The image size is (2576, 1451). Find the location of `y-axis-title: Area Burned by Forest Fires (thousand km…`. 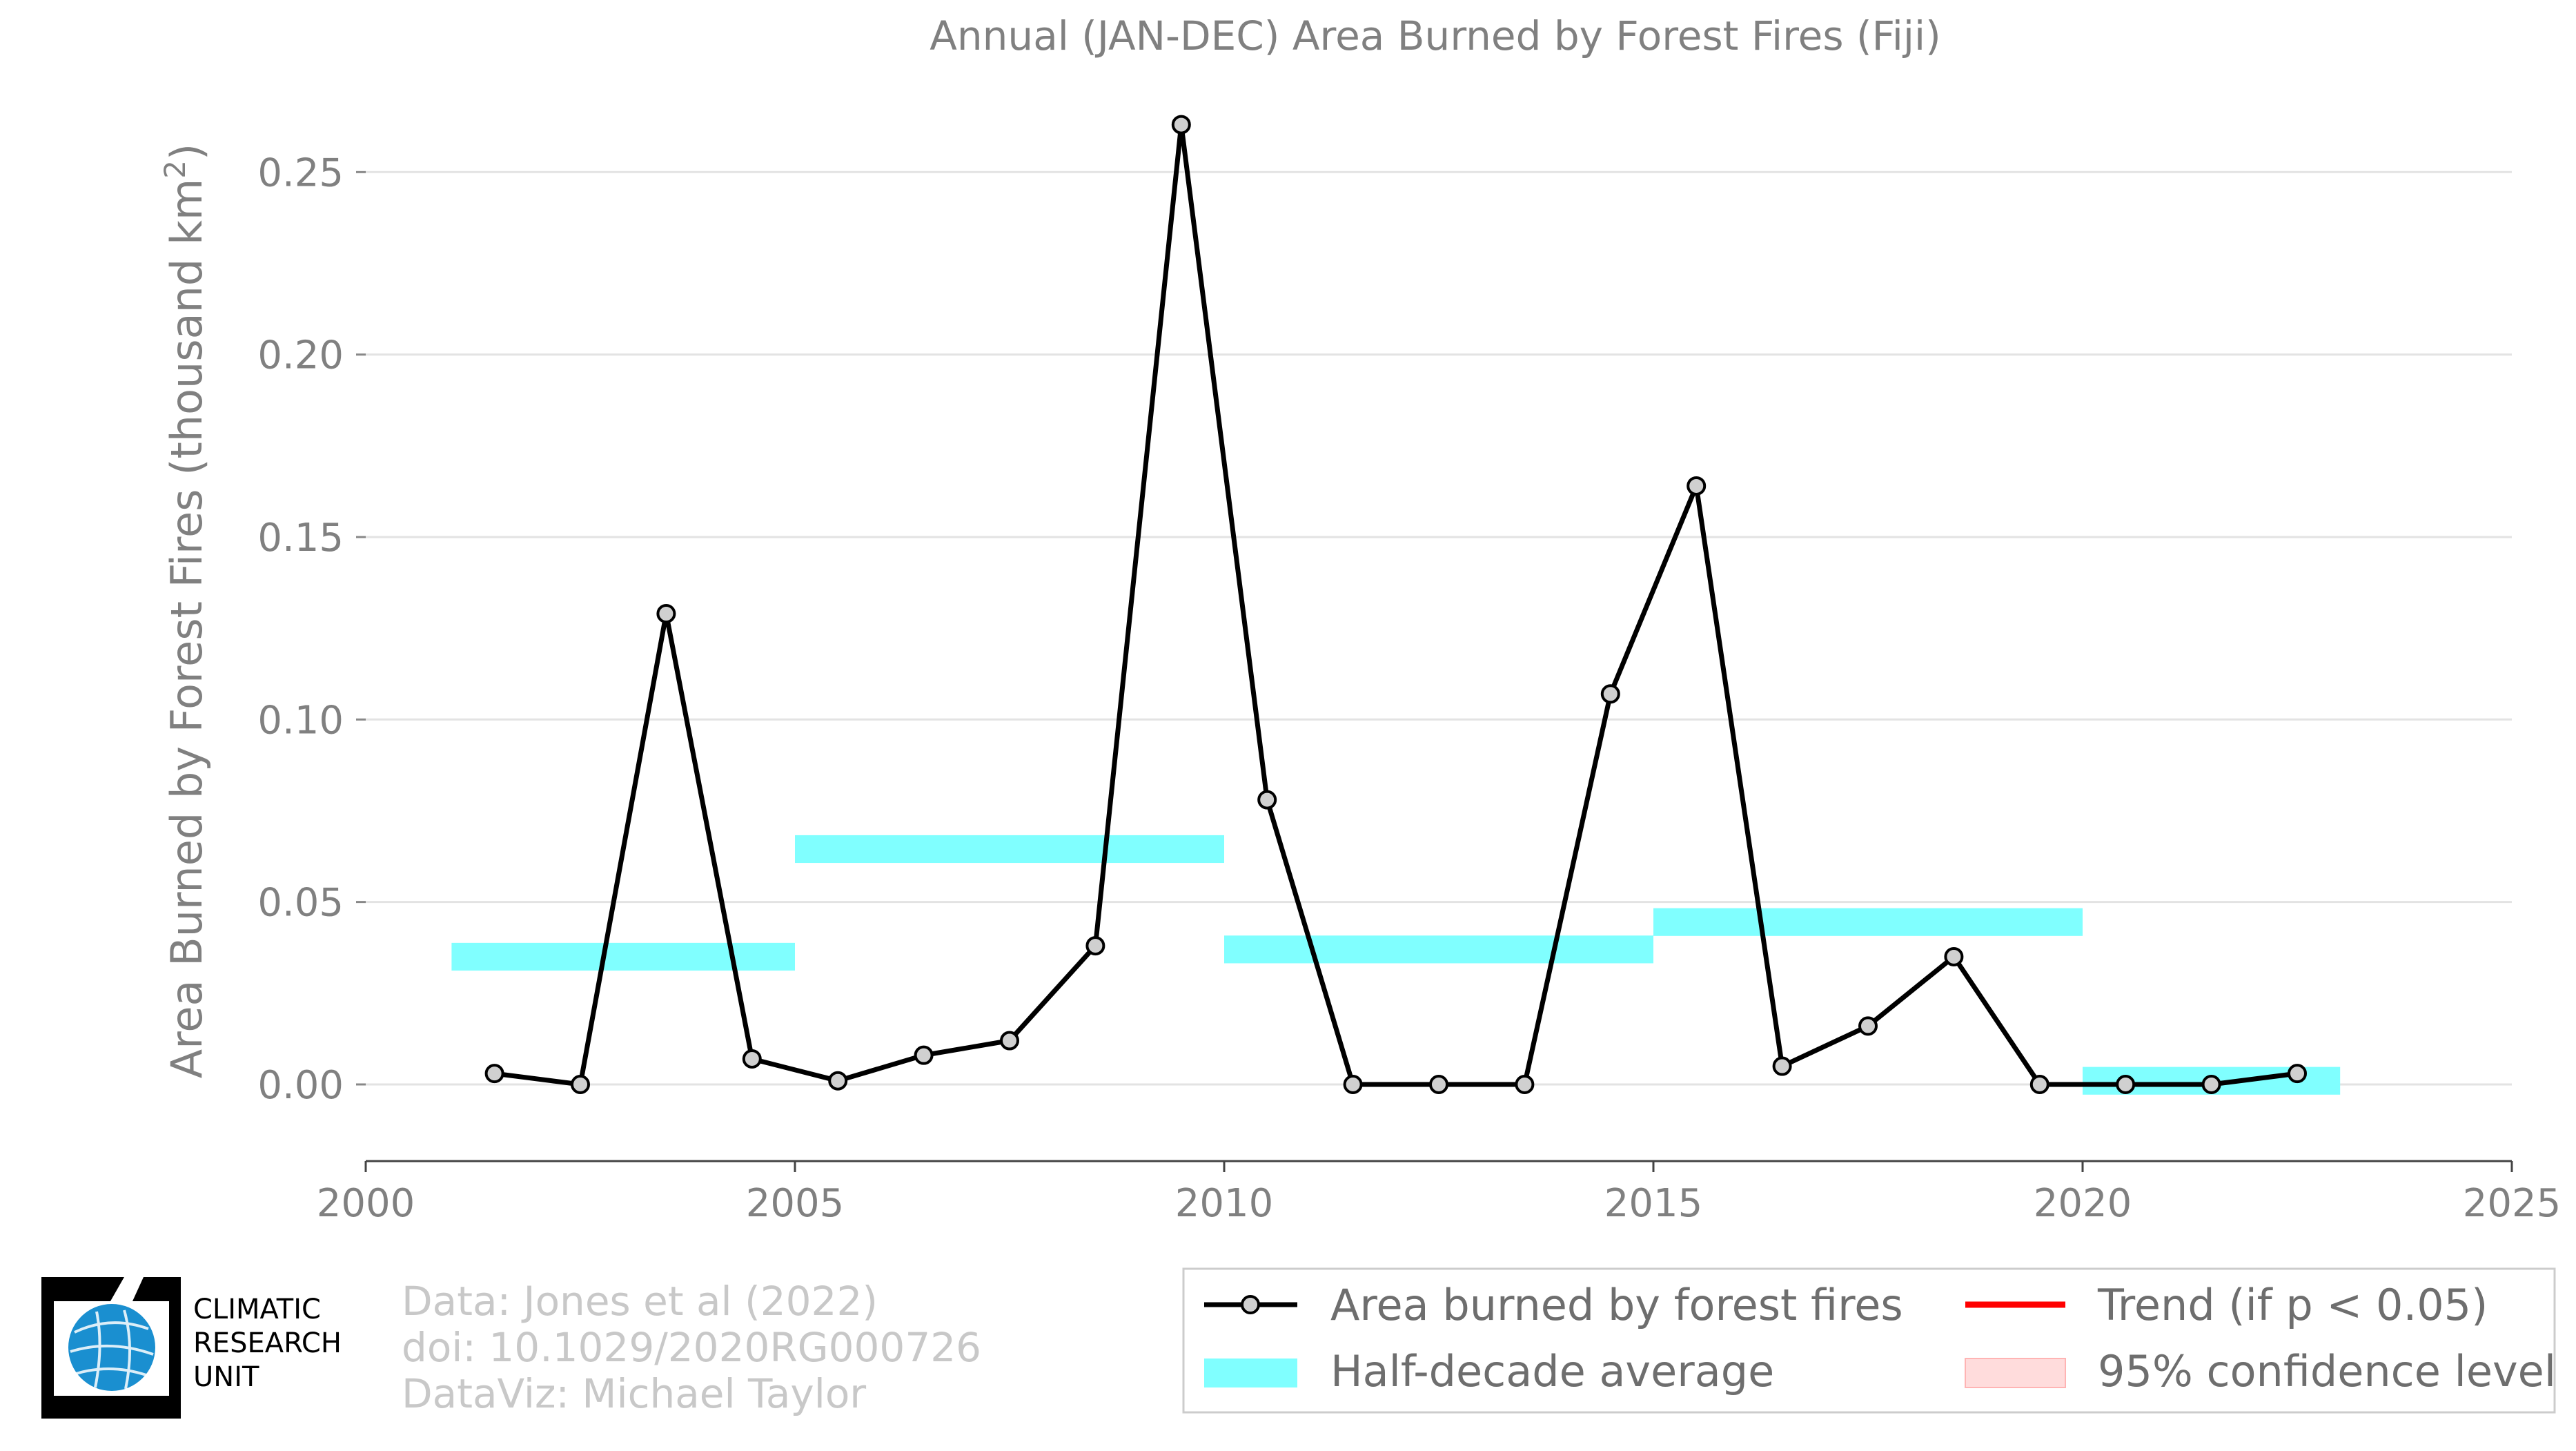

y-axis-title: Area Burned by Forest Fires (thousand km… is located at coordinates (185, 611).